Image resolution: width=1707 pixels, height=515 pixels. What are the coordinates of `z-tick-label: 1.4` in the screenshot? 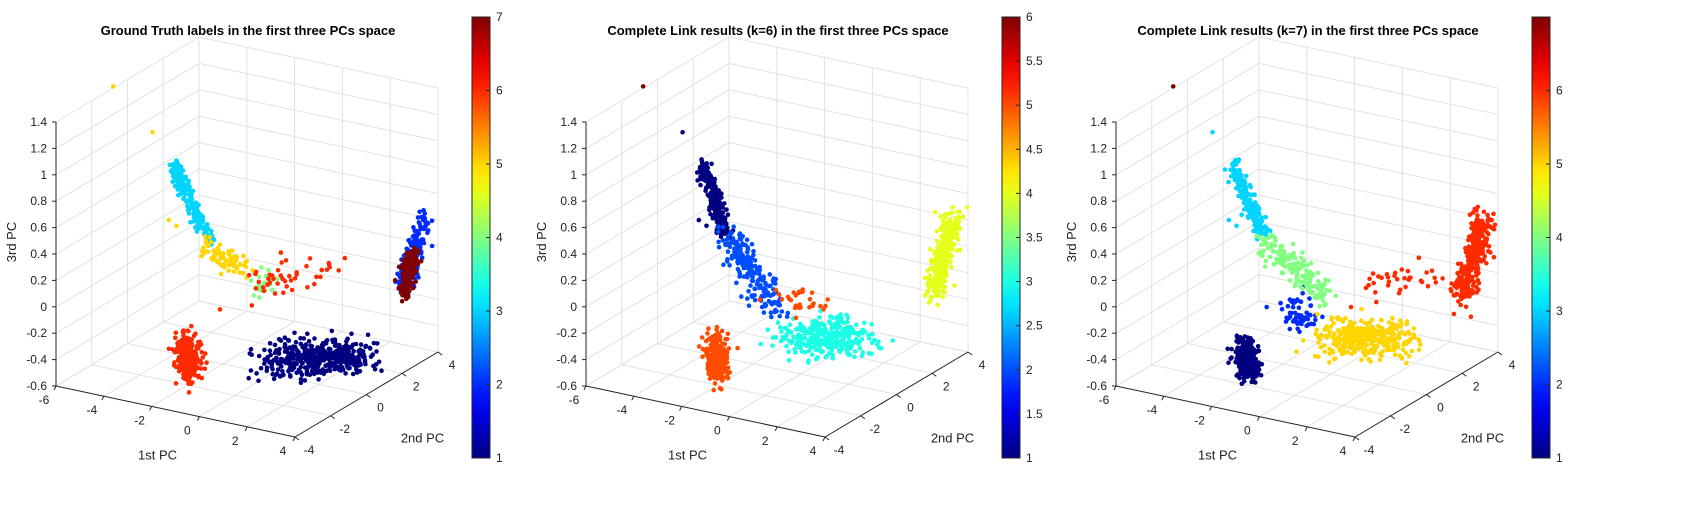 It's located at (1098, 122).